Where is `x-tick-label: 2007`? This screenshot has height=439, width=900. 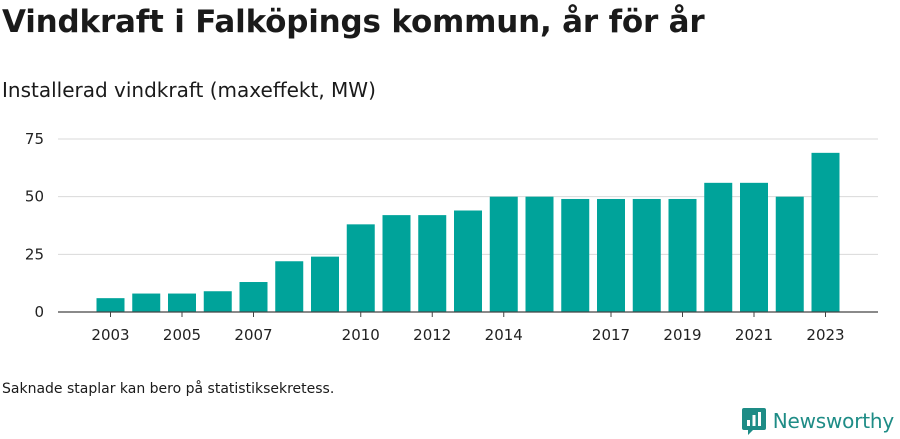 x-tick-label: 2007 is located at coordinates (253, 335).